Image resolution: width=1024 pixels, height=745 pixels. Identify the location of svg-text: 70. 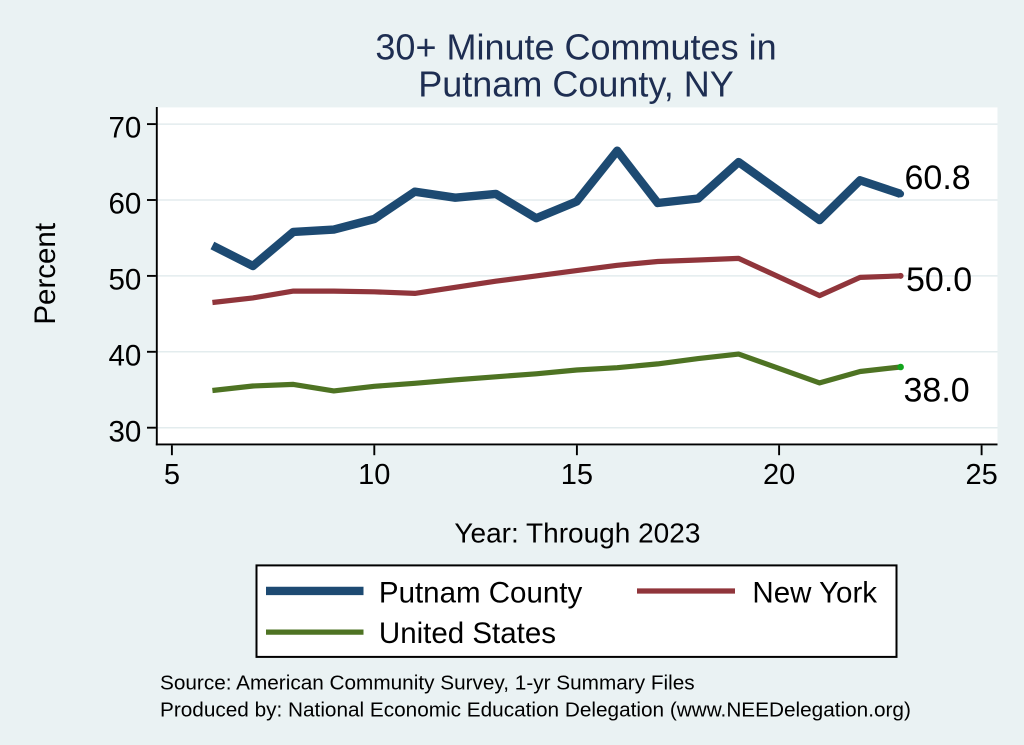
(124, 128).